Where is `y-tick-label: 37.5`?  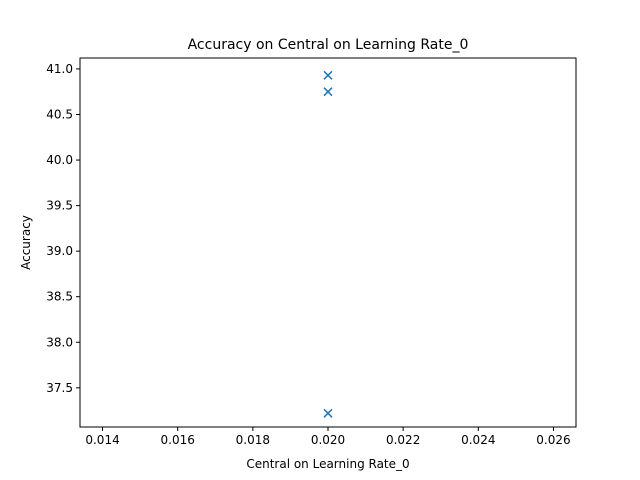
y-tick-label: 37.5 is located at coordinates (59, 388).